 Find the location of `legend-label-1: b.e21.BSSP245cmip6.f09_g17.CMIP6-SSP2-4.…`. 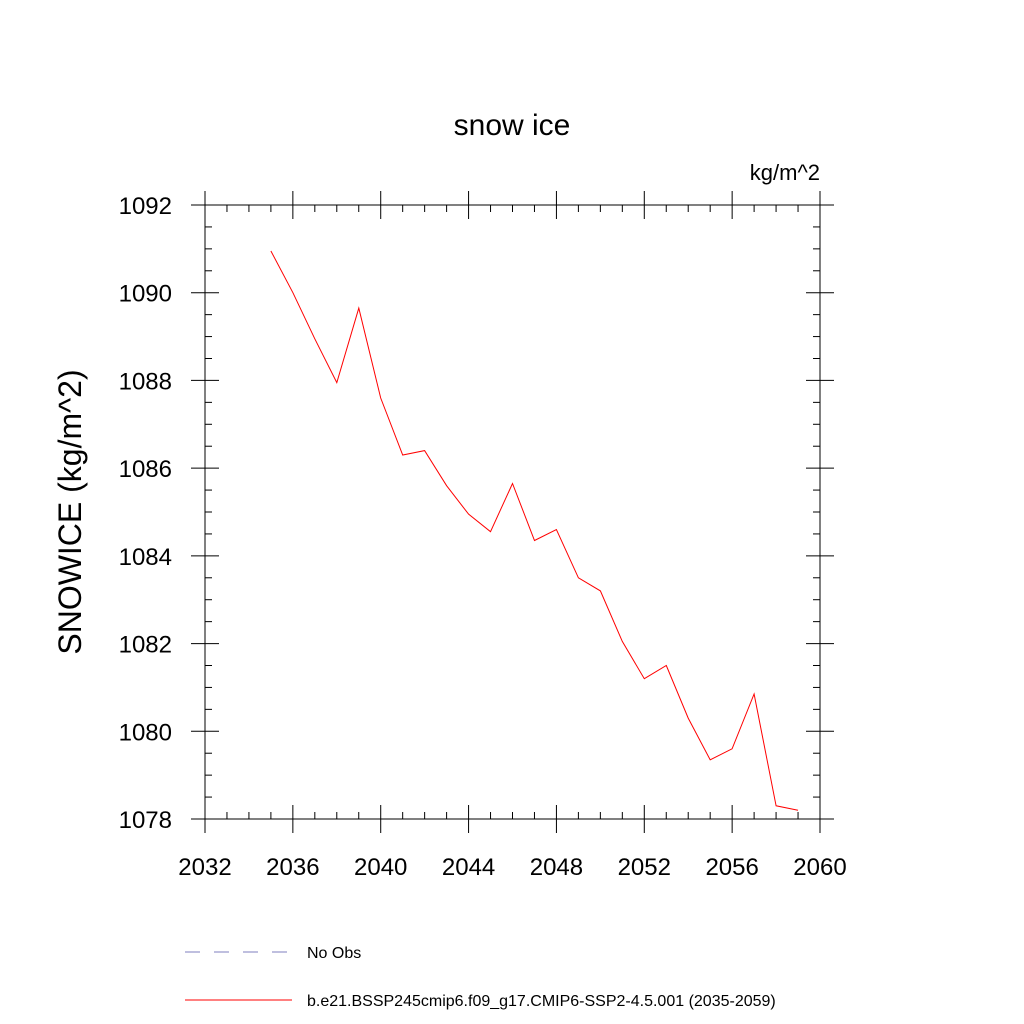

legend-label-1: b.e21.BSSP245cmip6.f09_g17.CMIP6-SSP2-4.… is located at coordinates (541, 1001).